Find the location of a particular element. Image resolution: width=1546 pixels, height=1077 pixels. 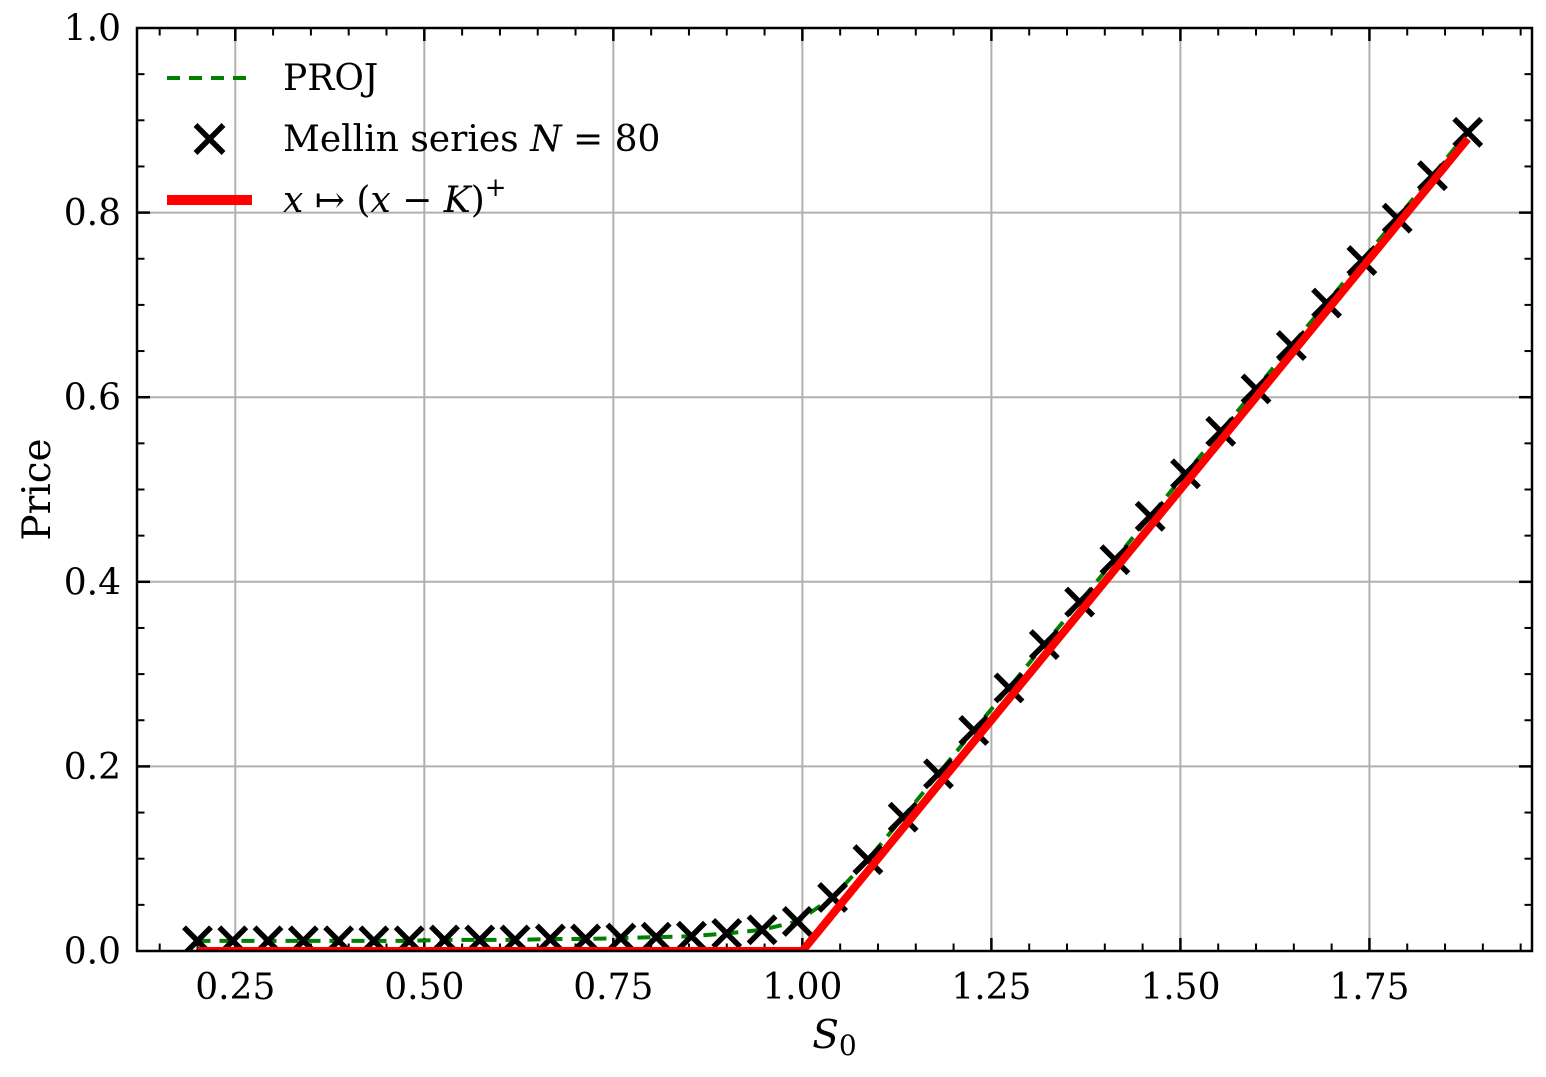

y-tick-label: 0.2 is located at coordinates (92, 767).